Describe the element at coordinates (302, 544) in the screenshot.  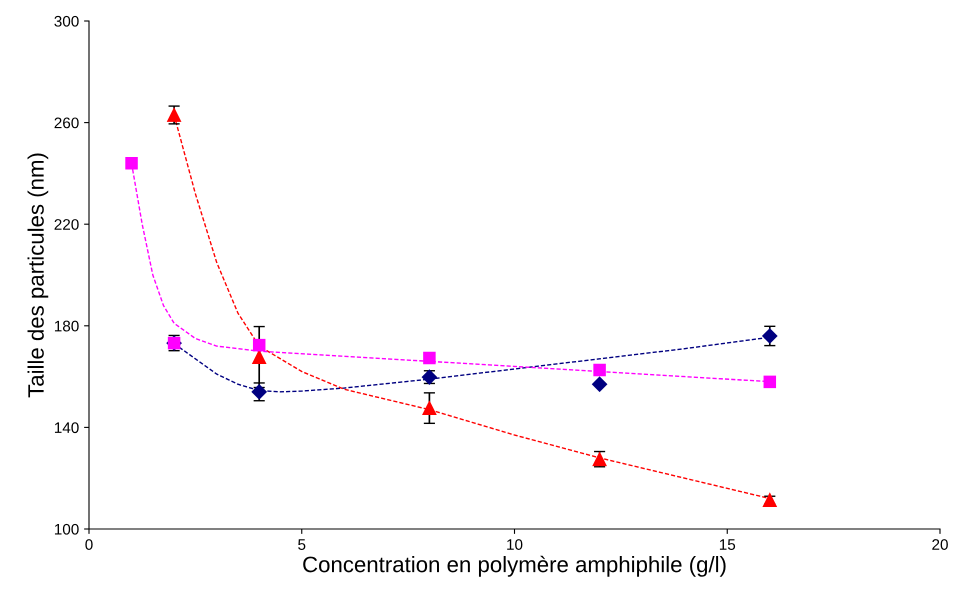
I see `x-tick-label: 5` at that location.